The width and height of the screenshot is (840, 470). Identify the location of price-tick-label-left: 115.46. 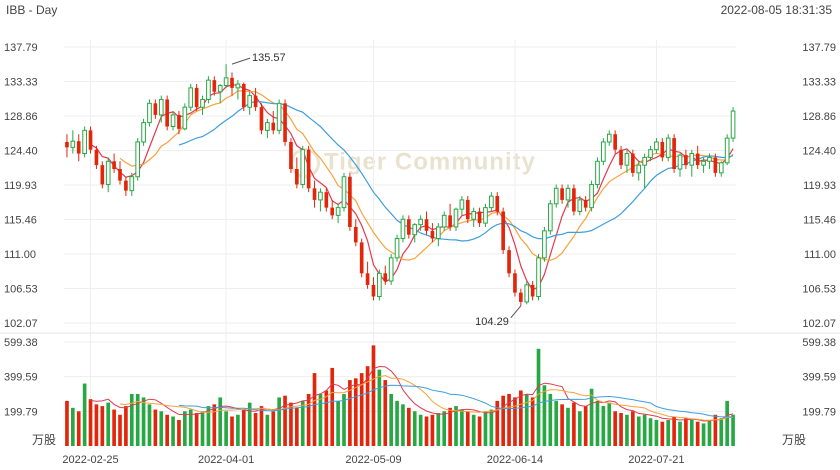
(20, 221).